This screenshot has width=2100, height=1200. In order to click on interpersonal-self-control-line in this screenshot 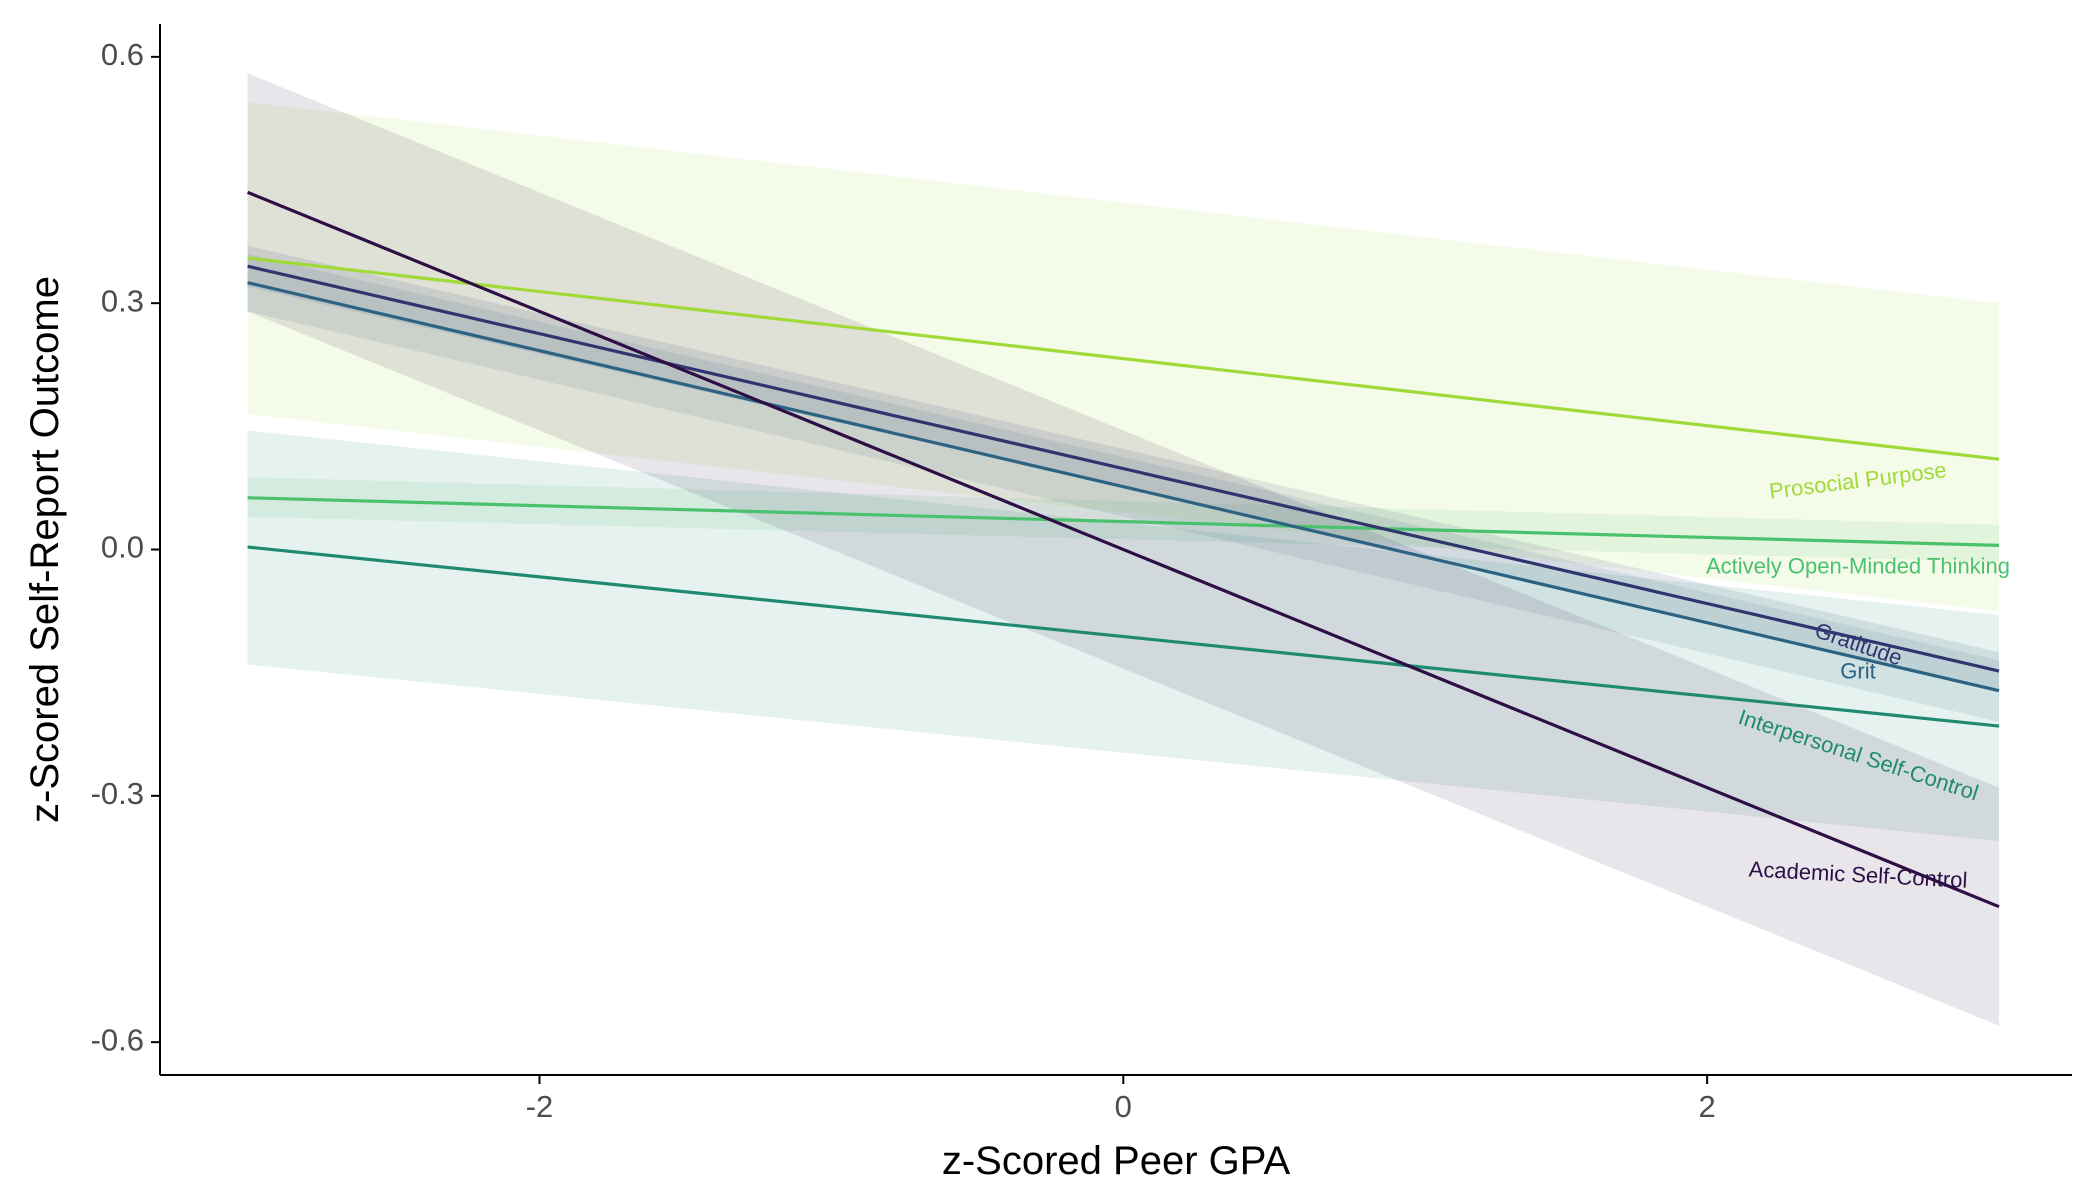, I will do `click(1123, 636)`.